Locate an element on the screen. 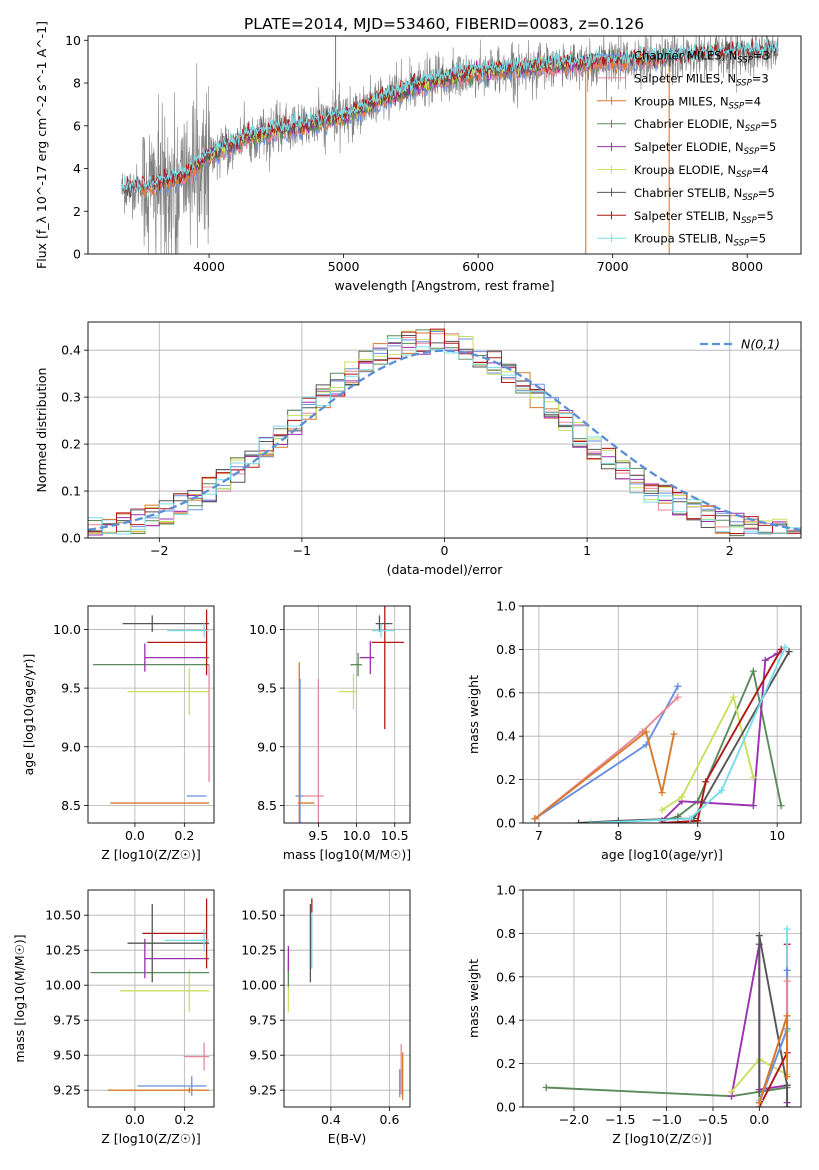  y-tick-label: 0 is located at coordinates (77, 254).